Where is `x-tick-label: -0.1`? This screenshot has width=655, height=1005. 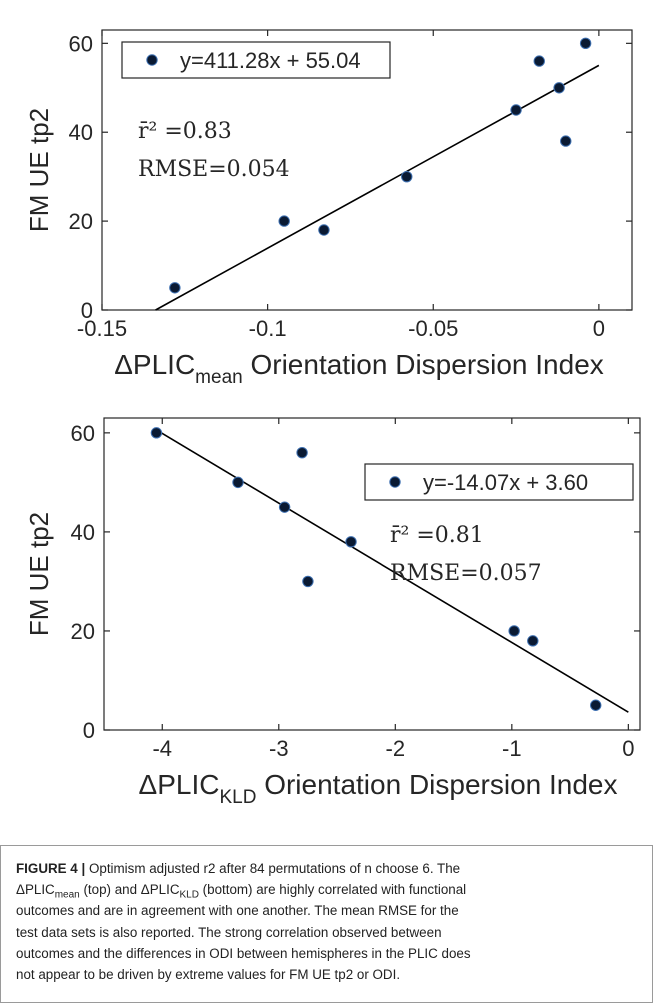 x-tick-label: -0.1 is located at coordinates (268, 328).